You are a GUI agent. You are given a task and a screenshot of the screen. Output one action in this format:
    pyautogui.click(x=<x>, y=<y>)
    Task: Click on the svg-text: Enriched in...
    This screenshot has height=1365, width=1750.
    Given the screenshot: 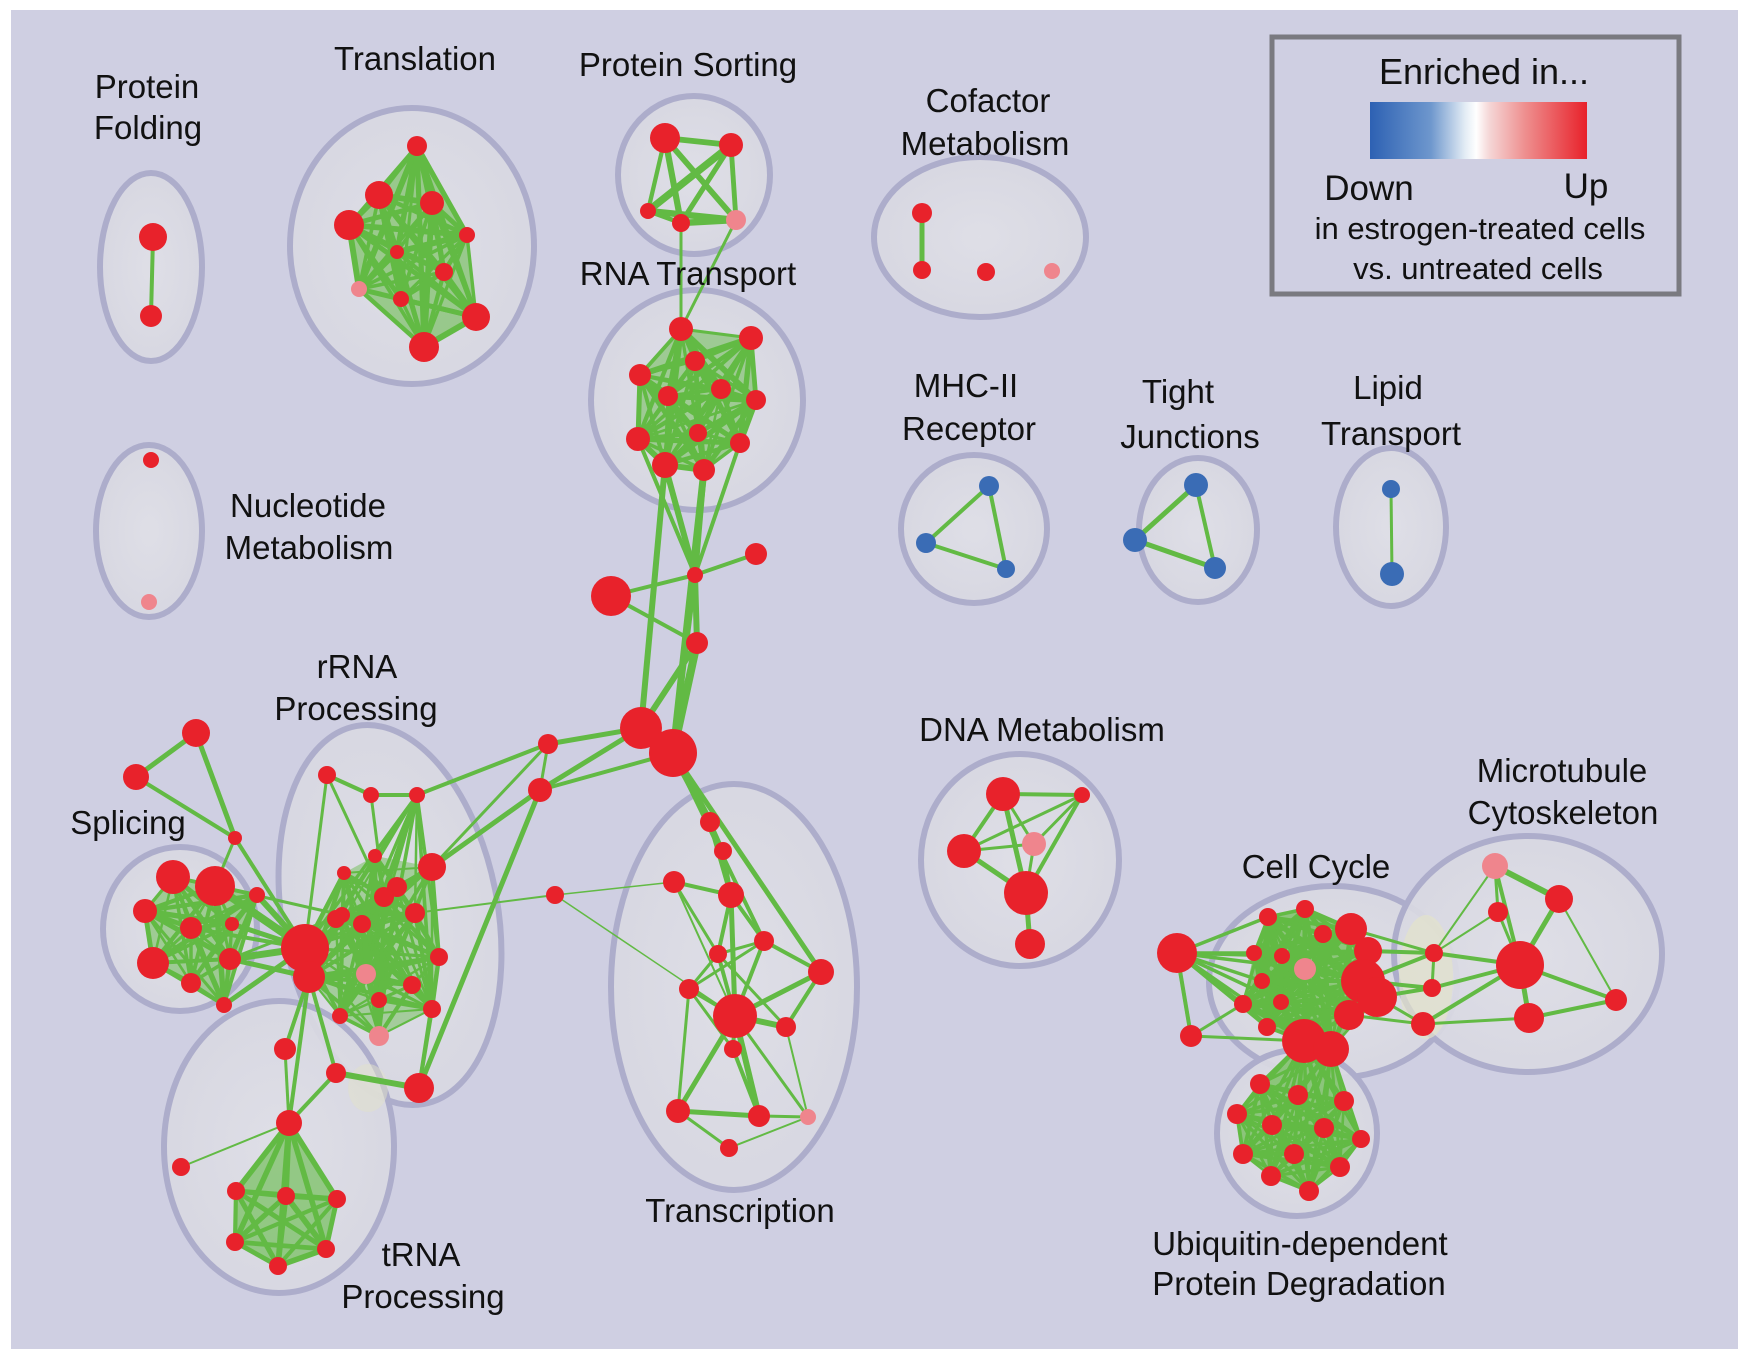 What is the action you would take?
    pyautogui.click(x=1484, y=71)
    